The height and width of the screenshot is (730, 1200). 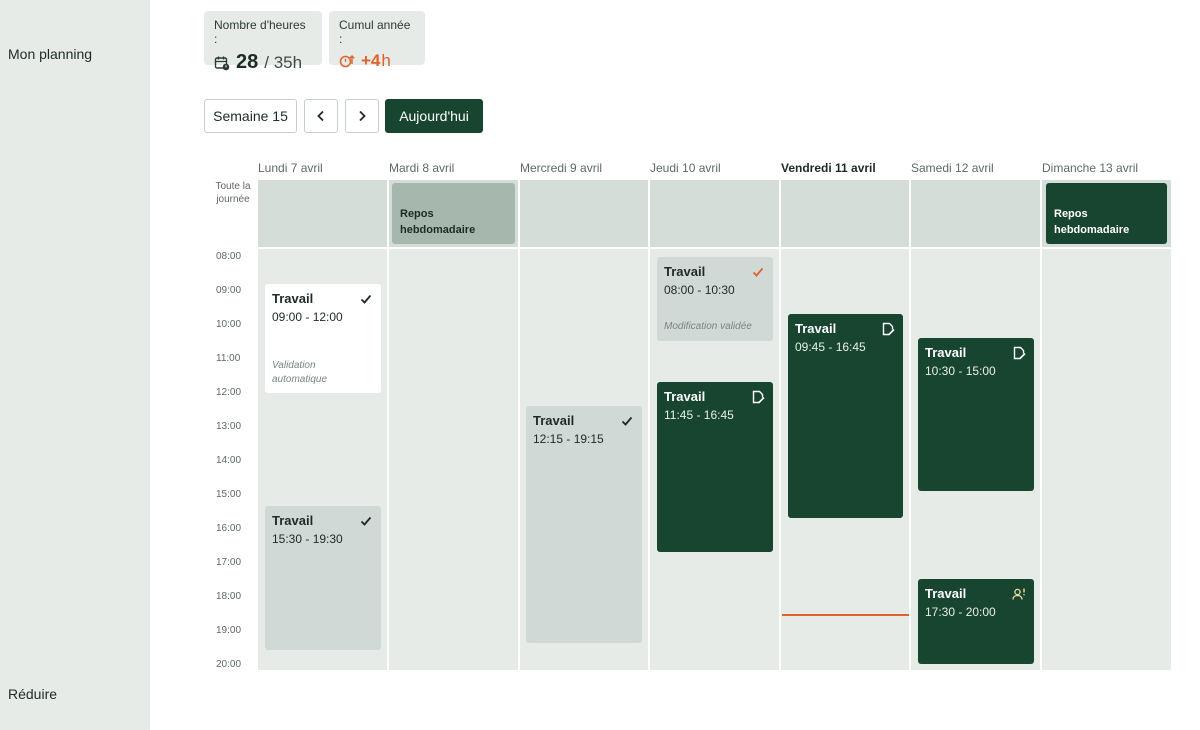 I want to click on hour-label: 11:00, so click(x=228, y=358).